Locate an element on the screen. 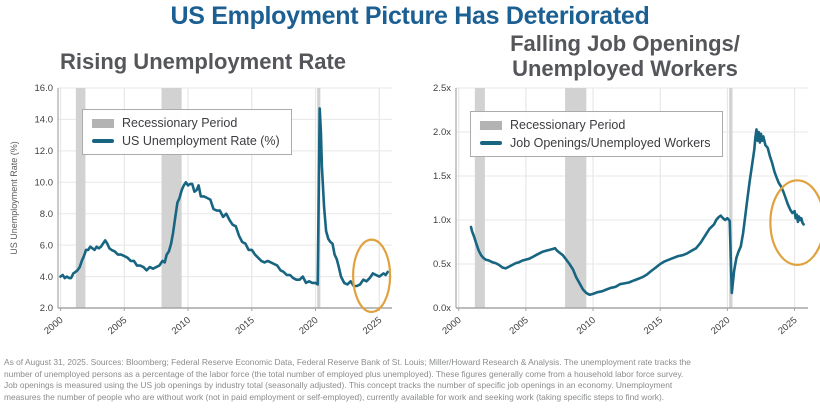  left-chart-title: Rising Unemployment Rate is located at coordinates (203, 62).